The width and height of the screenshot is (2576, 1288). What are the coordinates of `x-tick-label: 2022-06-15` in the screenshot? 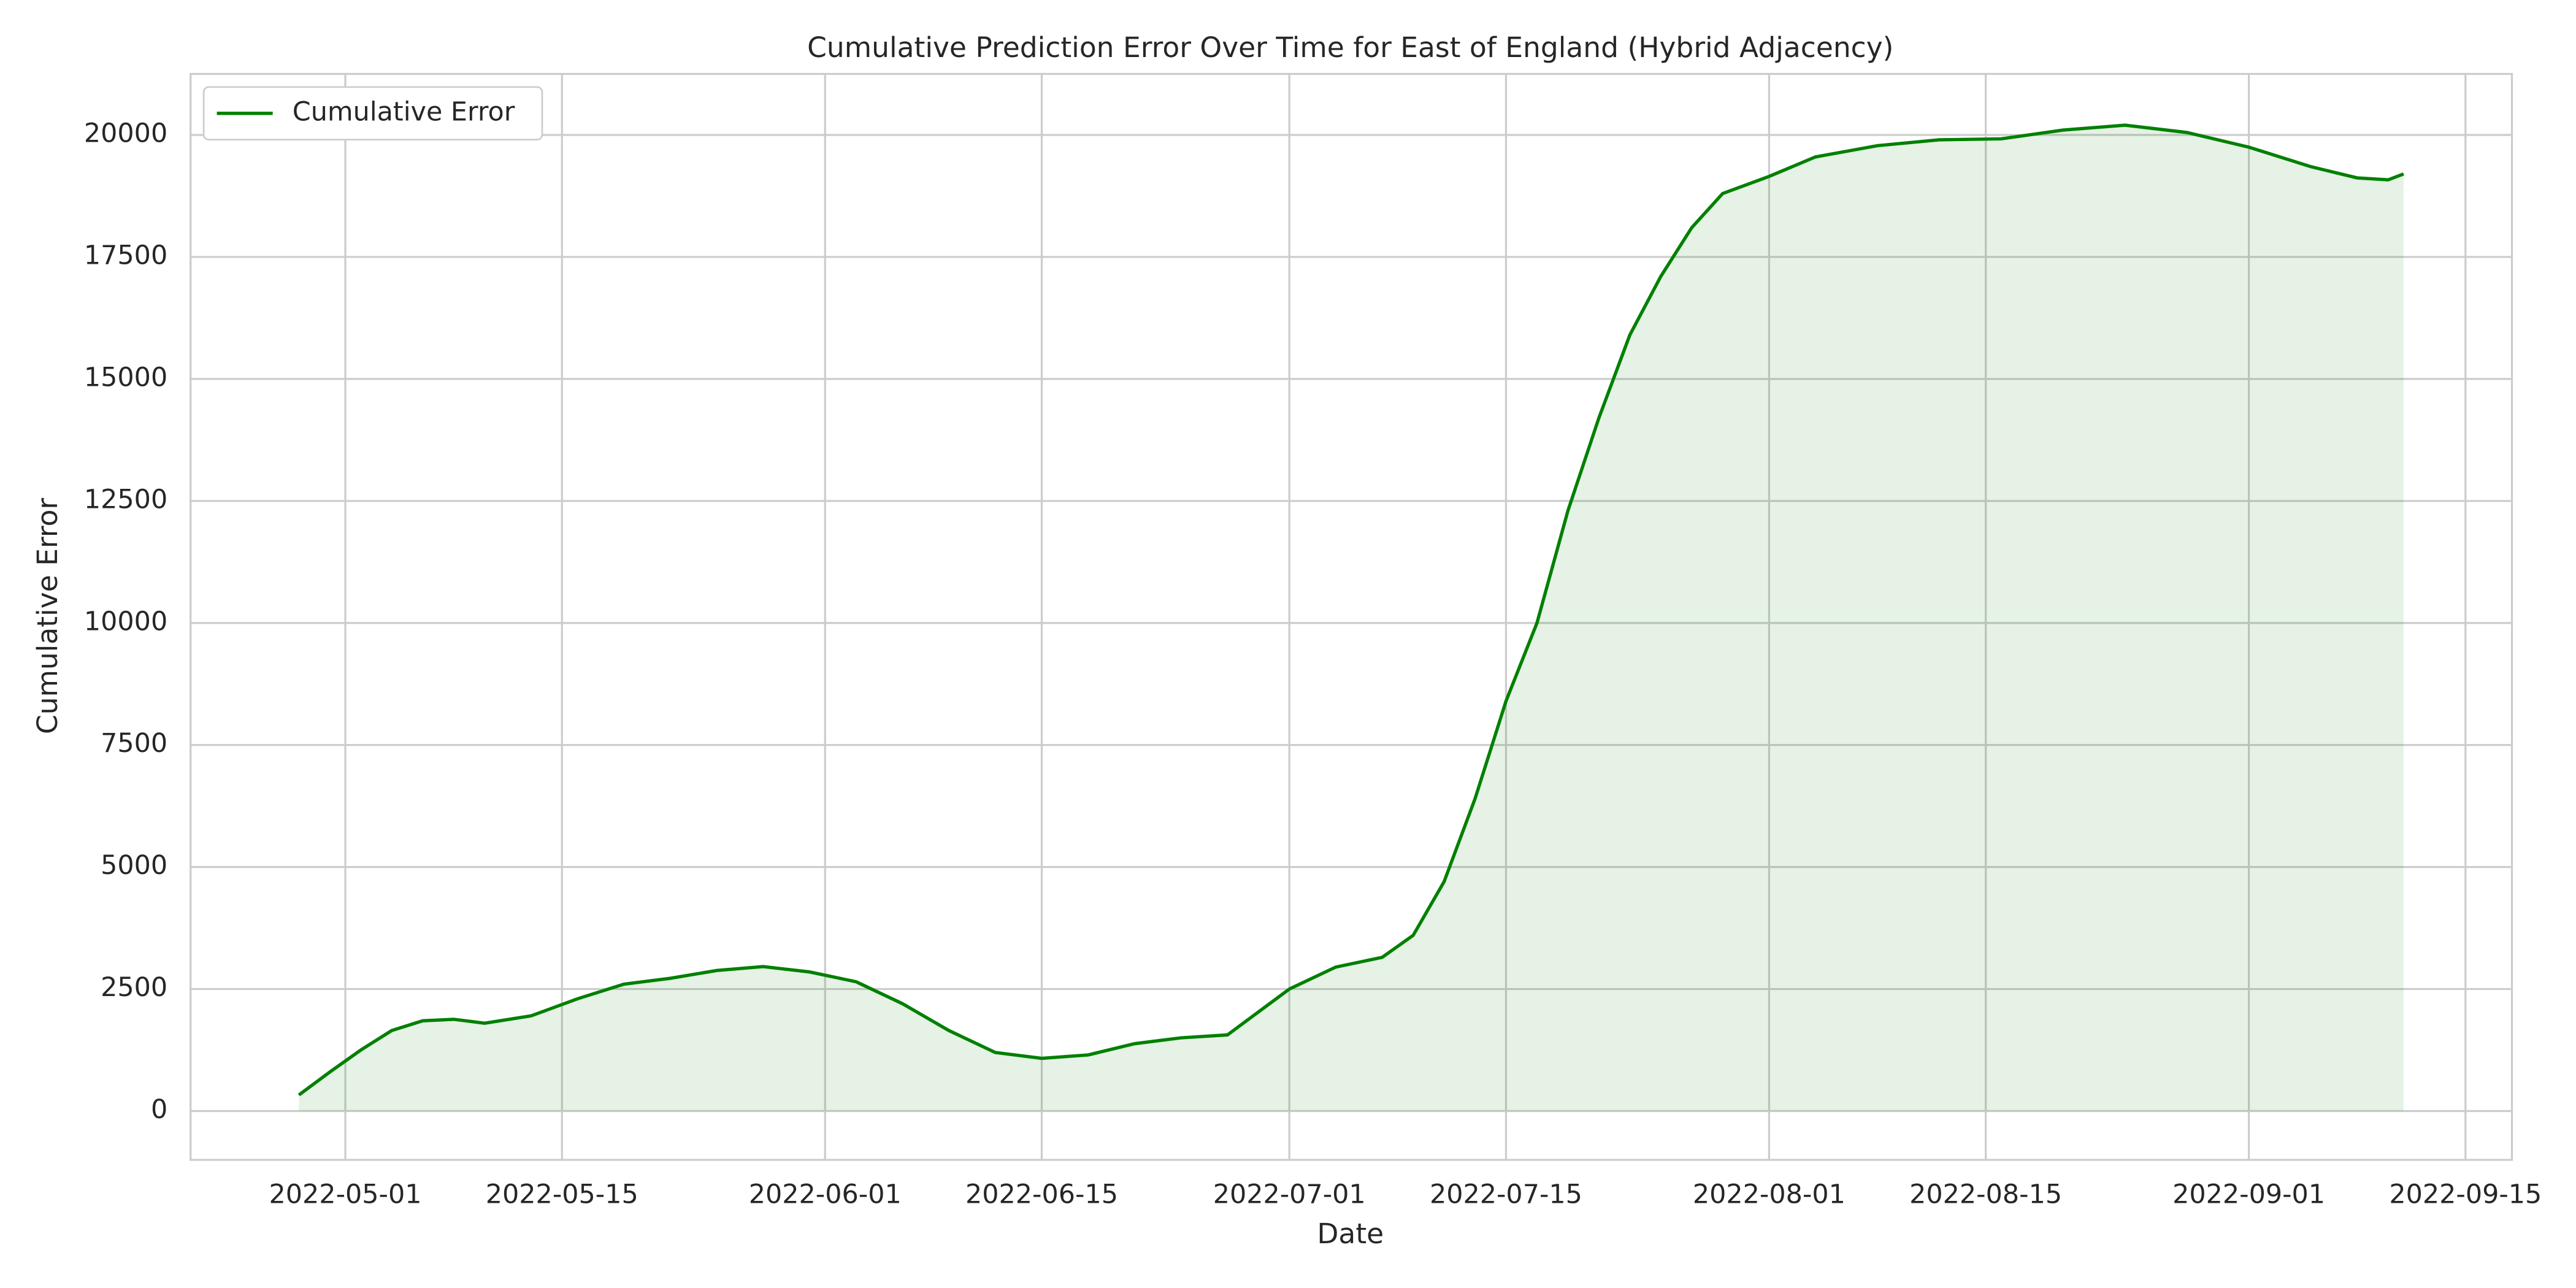 It's located at (1041, 1194).